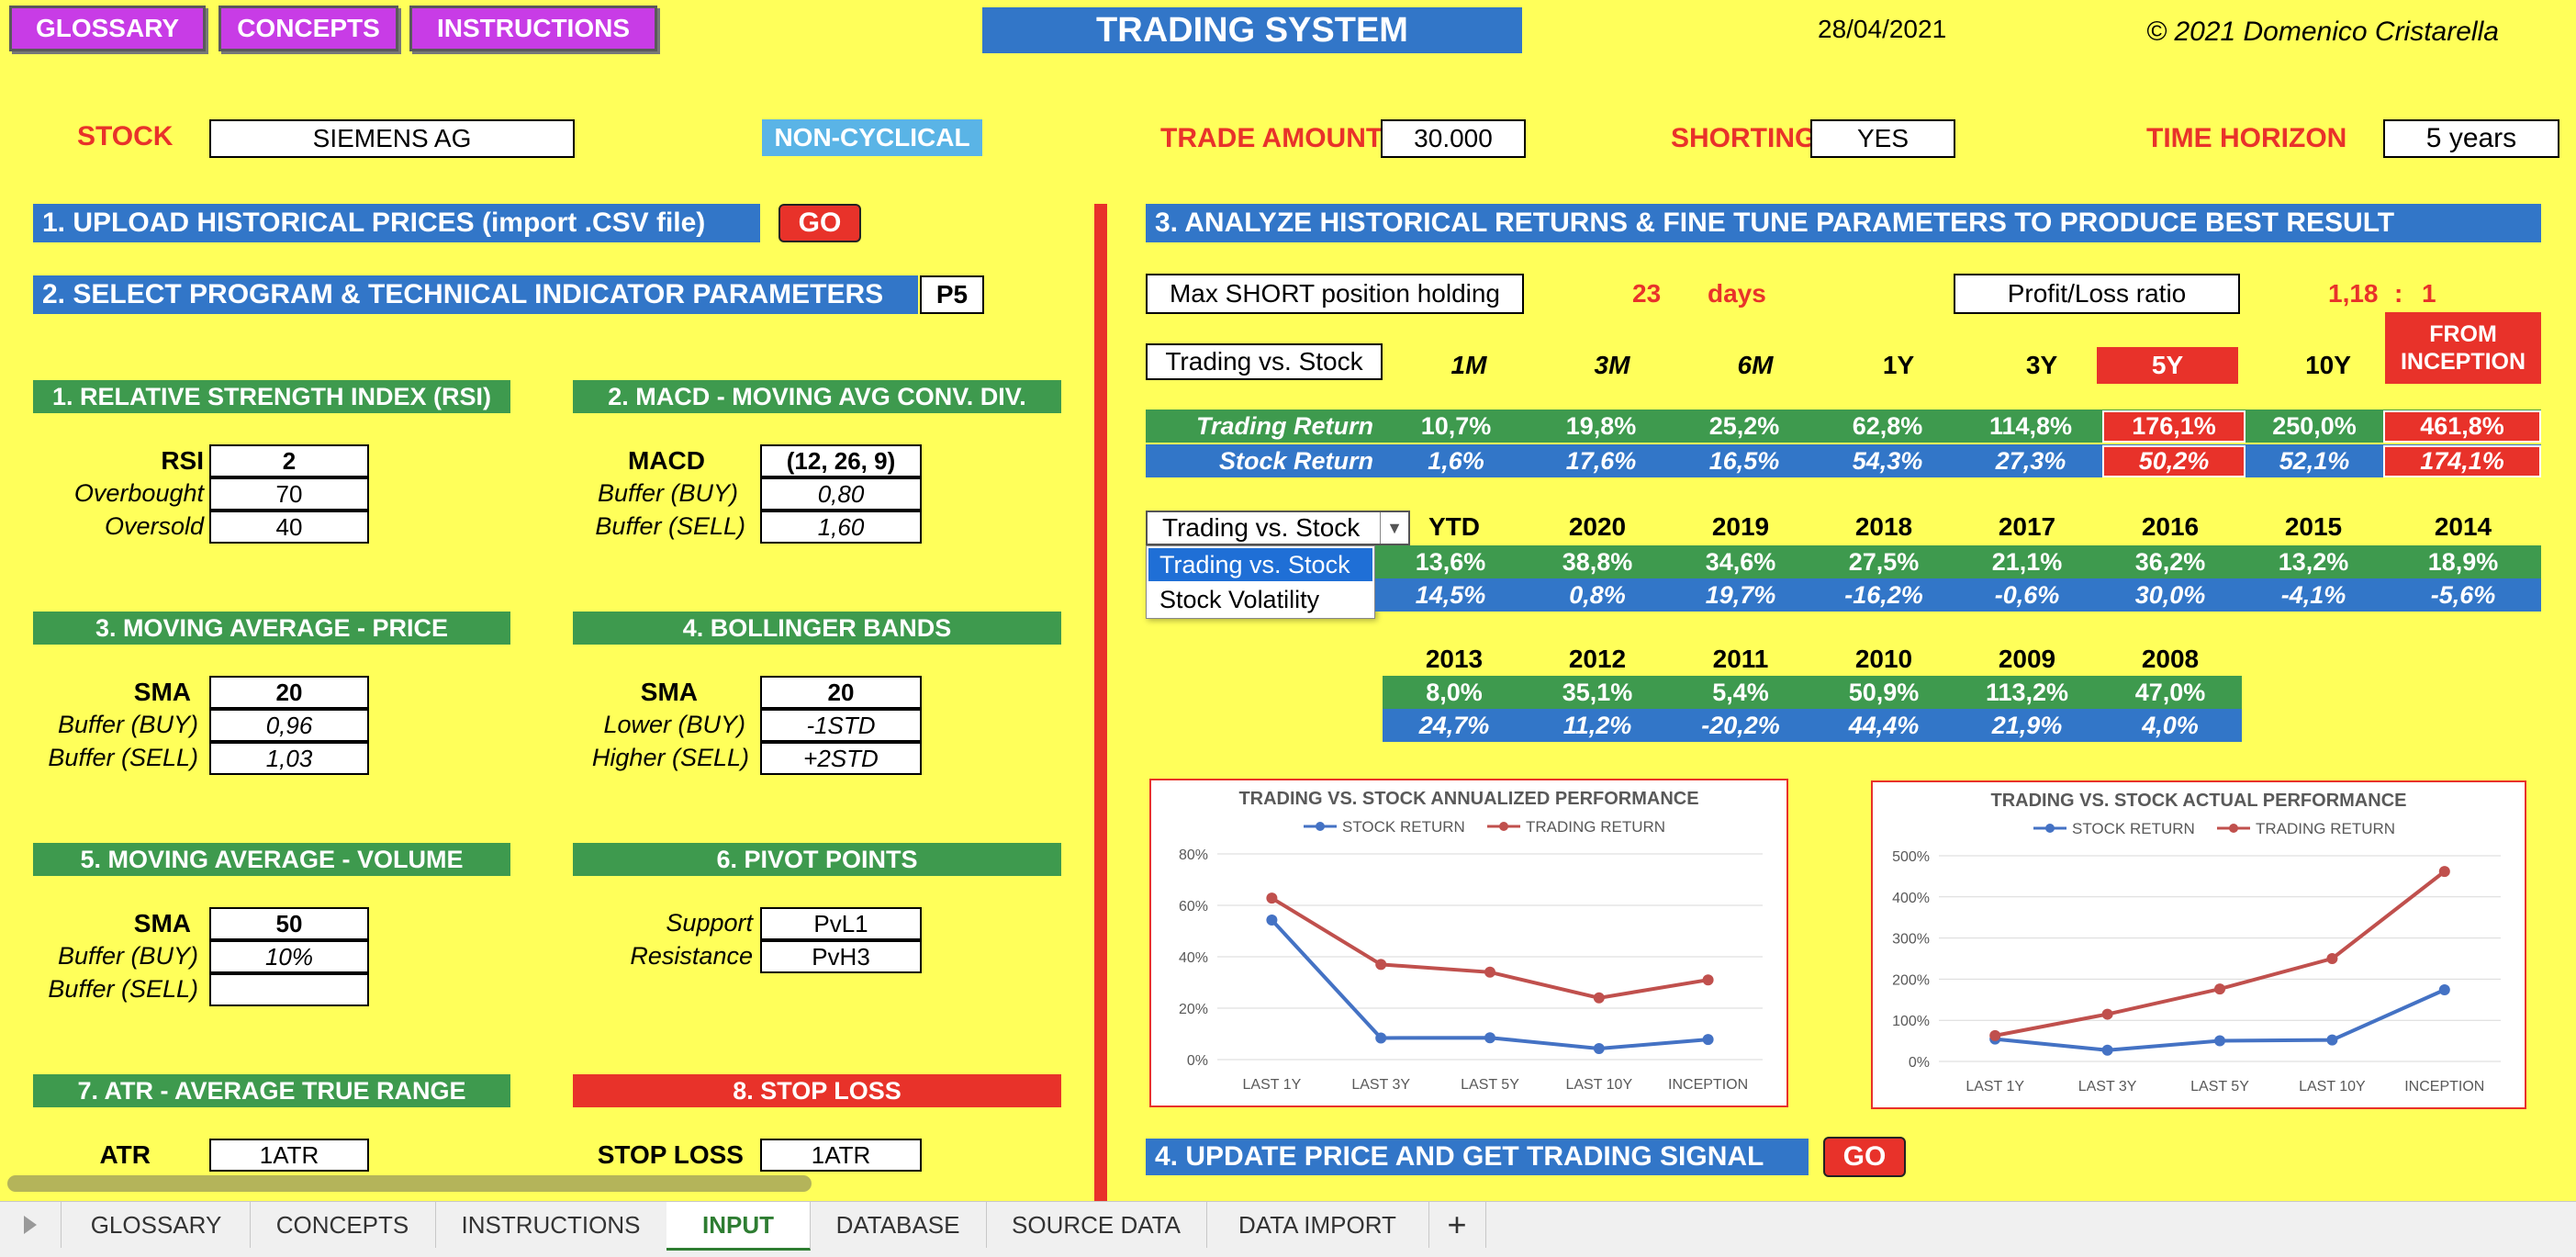 The height and width of the screenshot is (1257, 2576). What do you see at coordinates (1193, 907) in the screenshot?
I see `y-tick-label: 60%` at bounding box center [1193, 907].